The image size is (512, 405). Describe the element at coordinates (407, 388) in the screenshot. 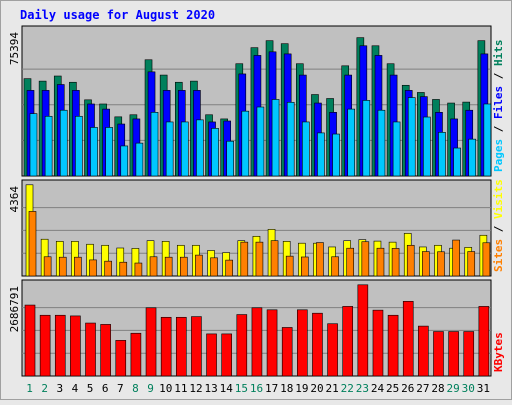

I see `x-tick-label: 26` at that location.